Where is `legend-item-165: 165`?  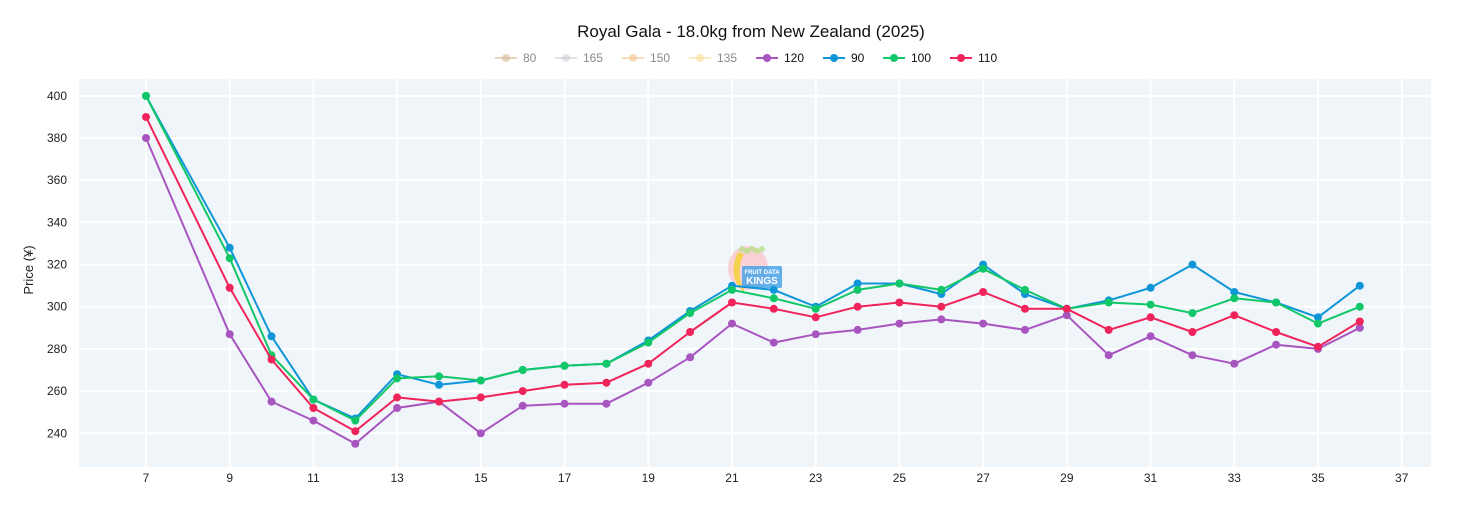 legend-item-165: 165 is located at coordinates (579, 58).